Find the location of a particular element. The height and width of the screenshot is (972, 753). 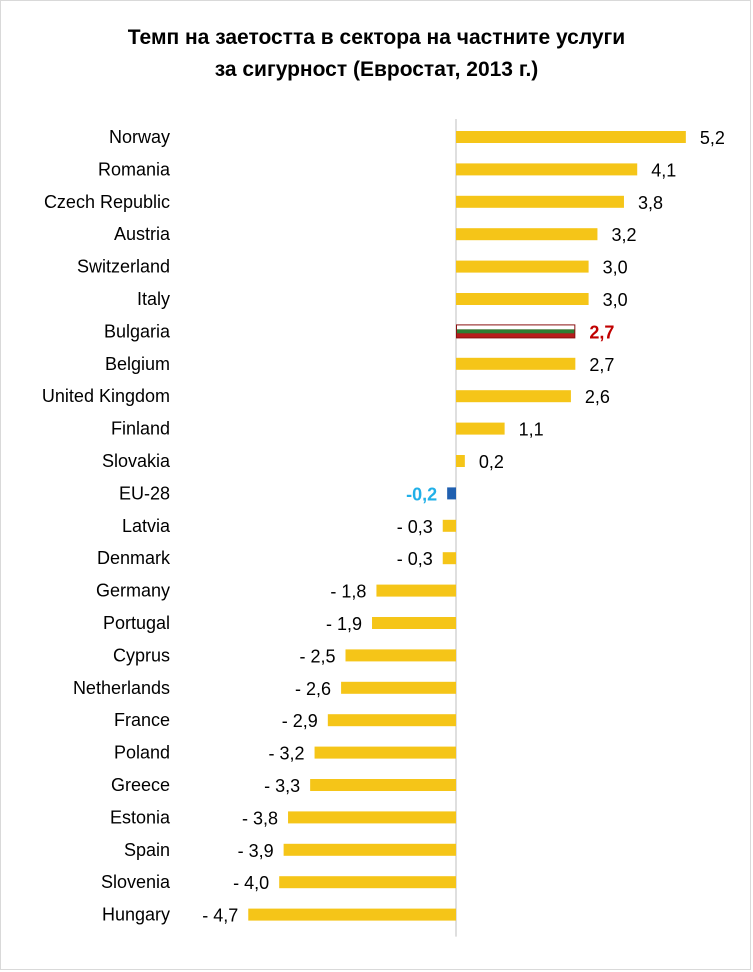

category-label-belgium: Belgium is located at coordinates (137, 364).